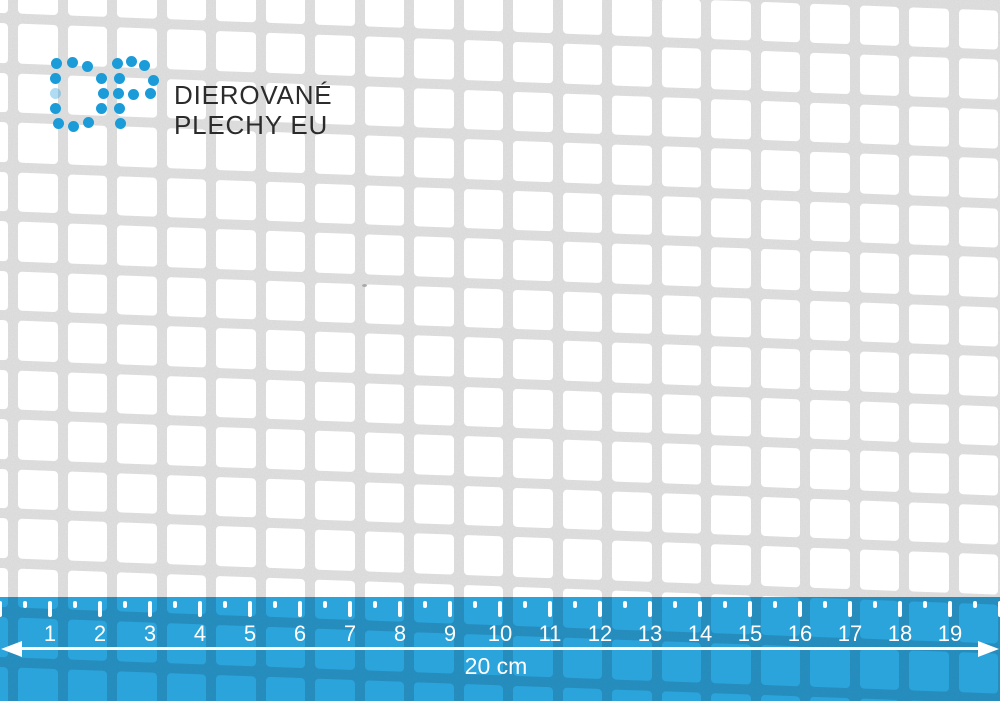 The image size is (1000, 701). What do you see at coordinates (900, 633) in the screenshot?
I see `ruler-number: 18` at bounding box center [900, 633].